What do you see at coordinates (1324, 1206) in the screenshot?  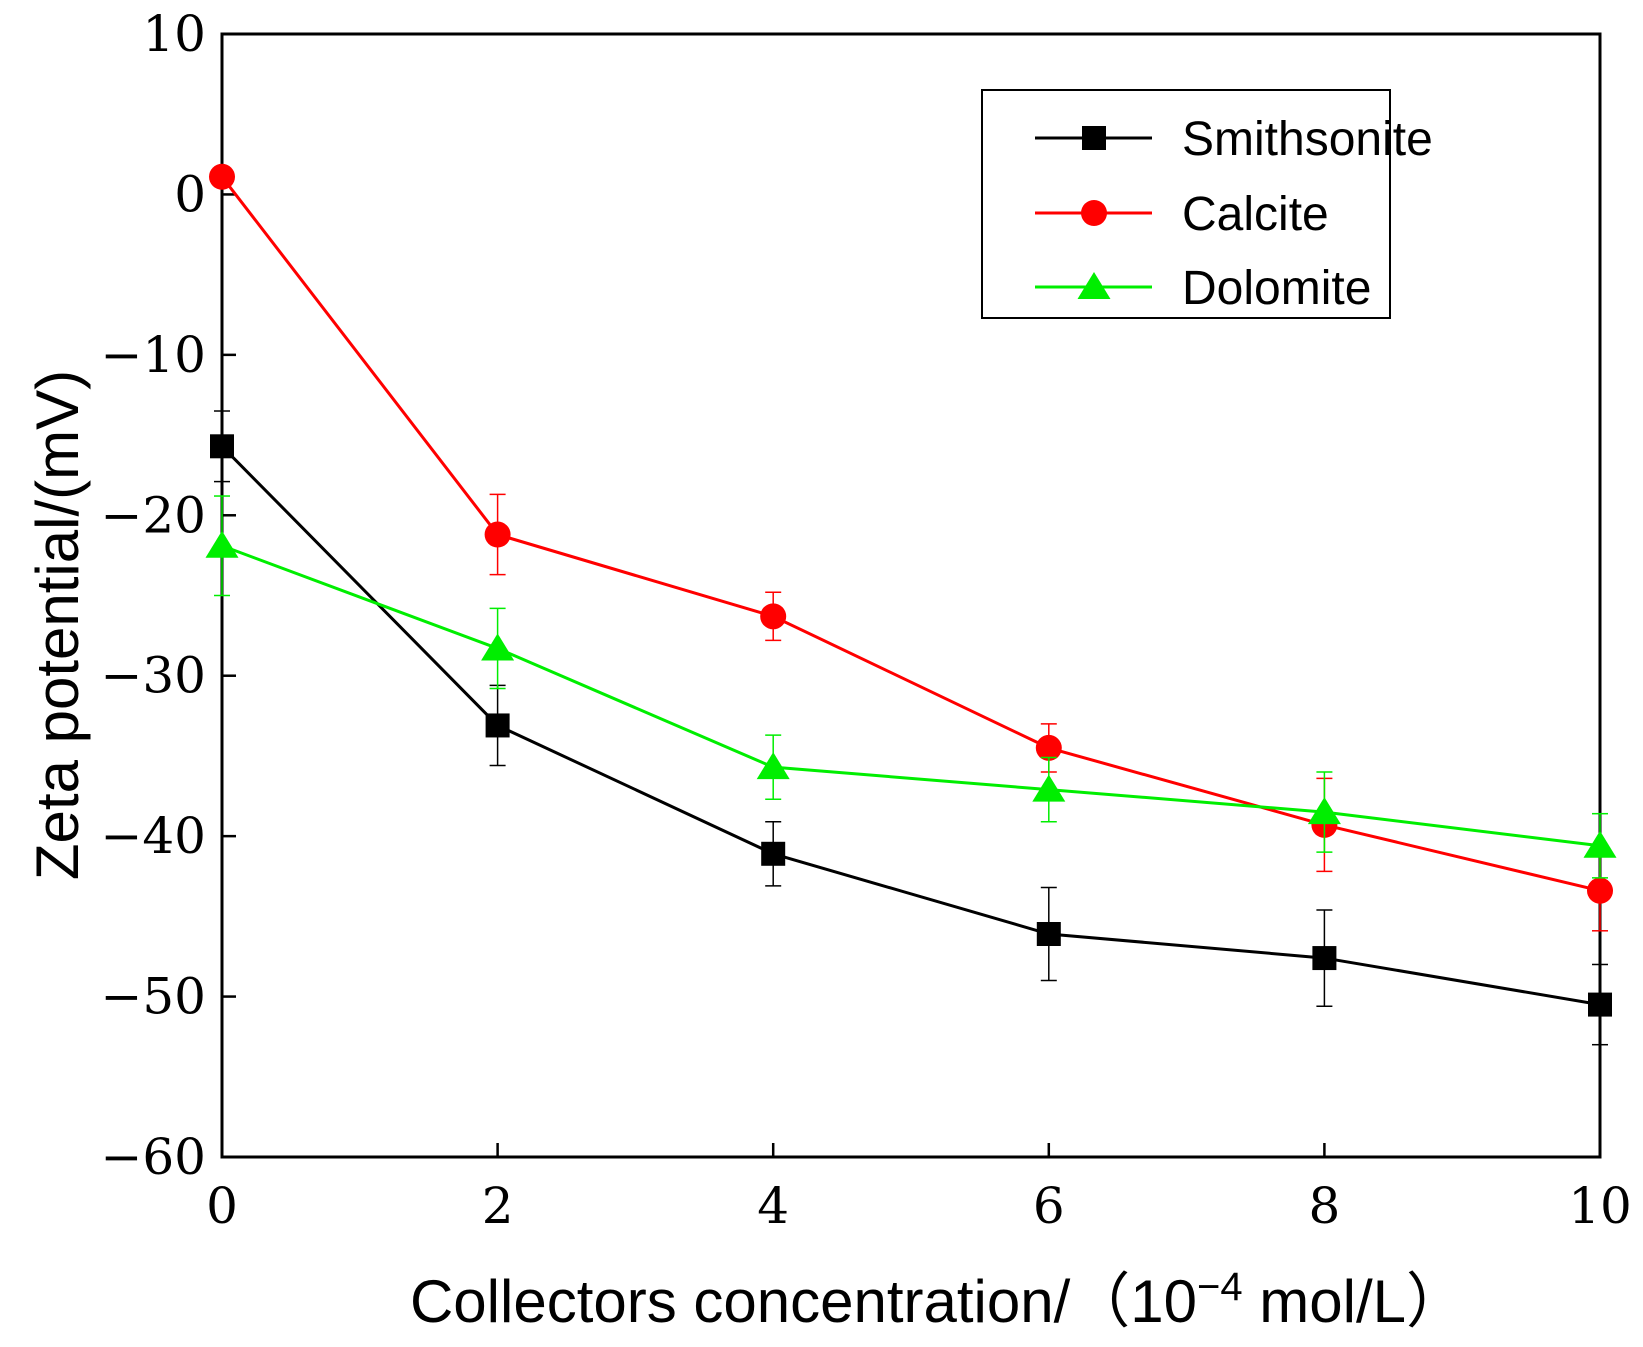 I see `x-tick-label: 8` at bounding box center [1324, 1206].